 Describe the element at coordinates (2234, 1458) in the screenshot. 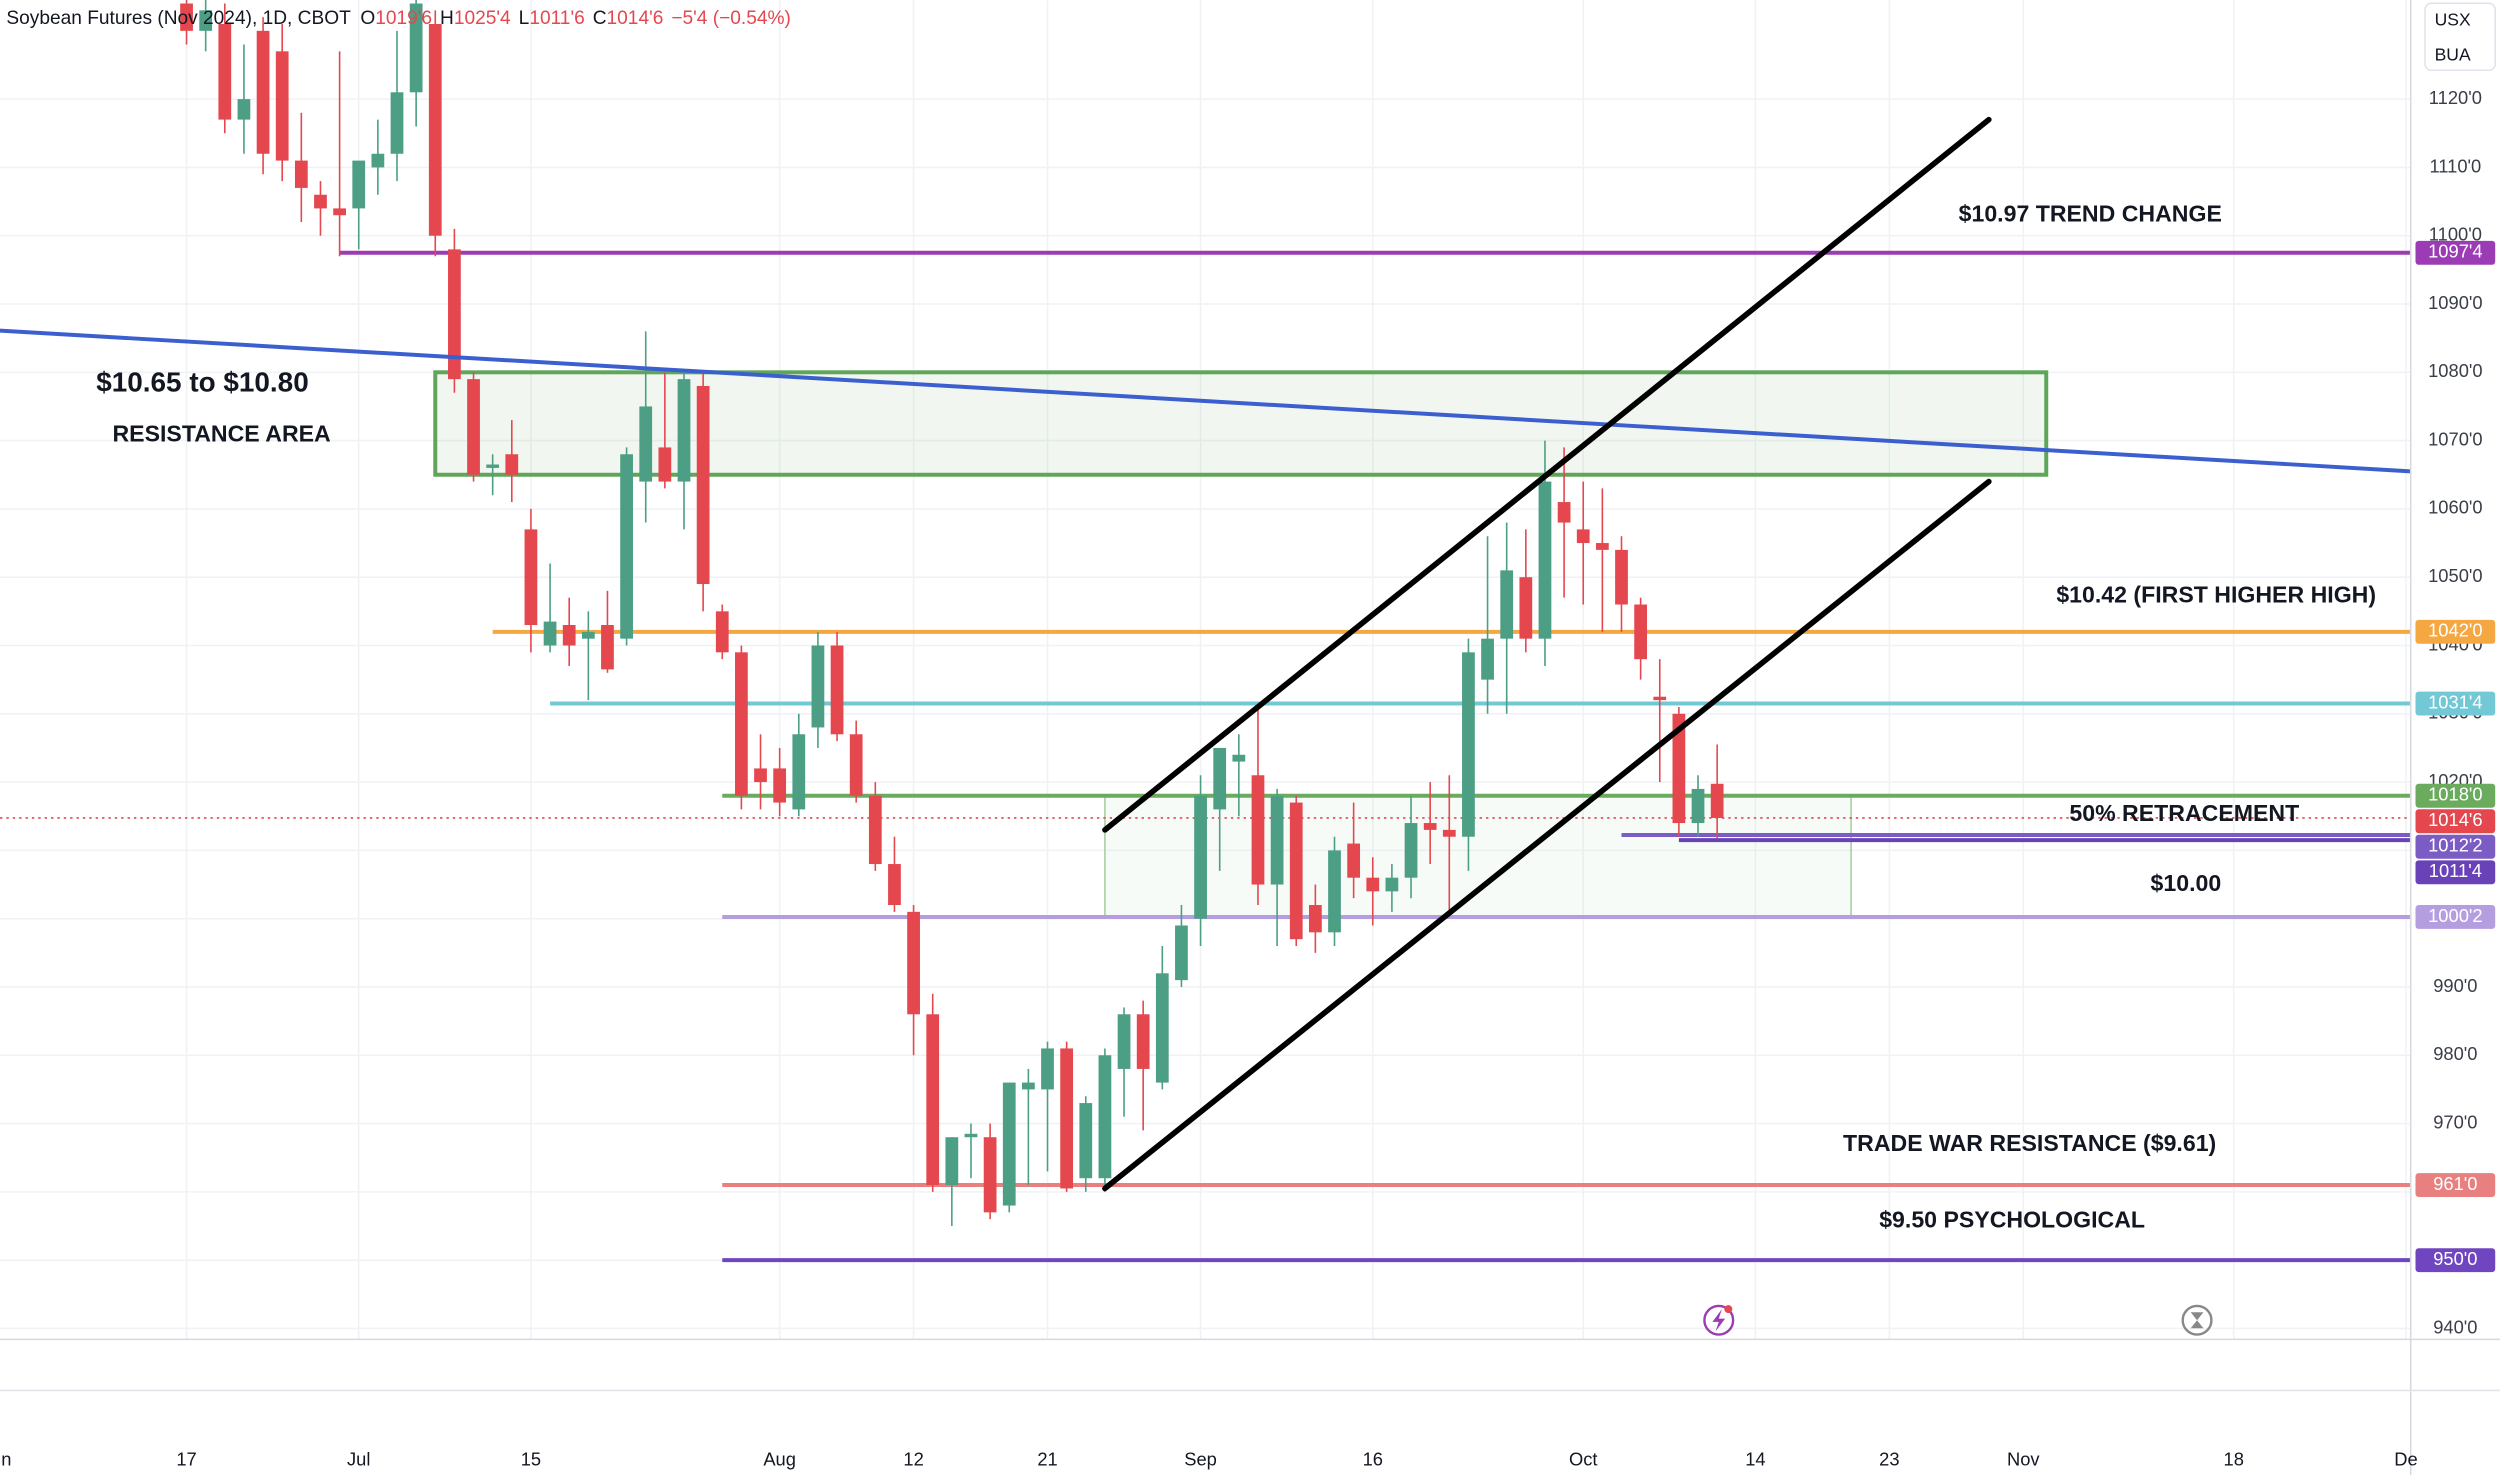

I see `x-tick-label: 18` at that location.